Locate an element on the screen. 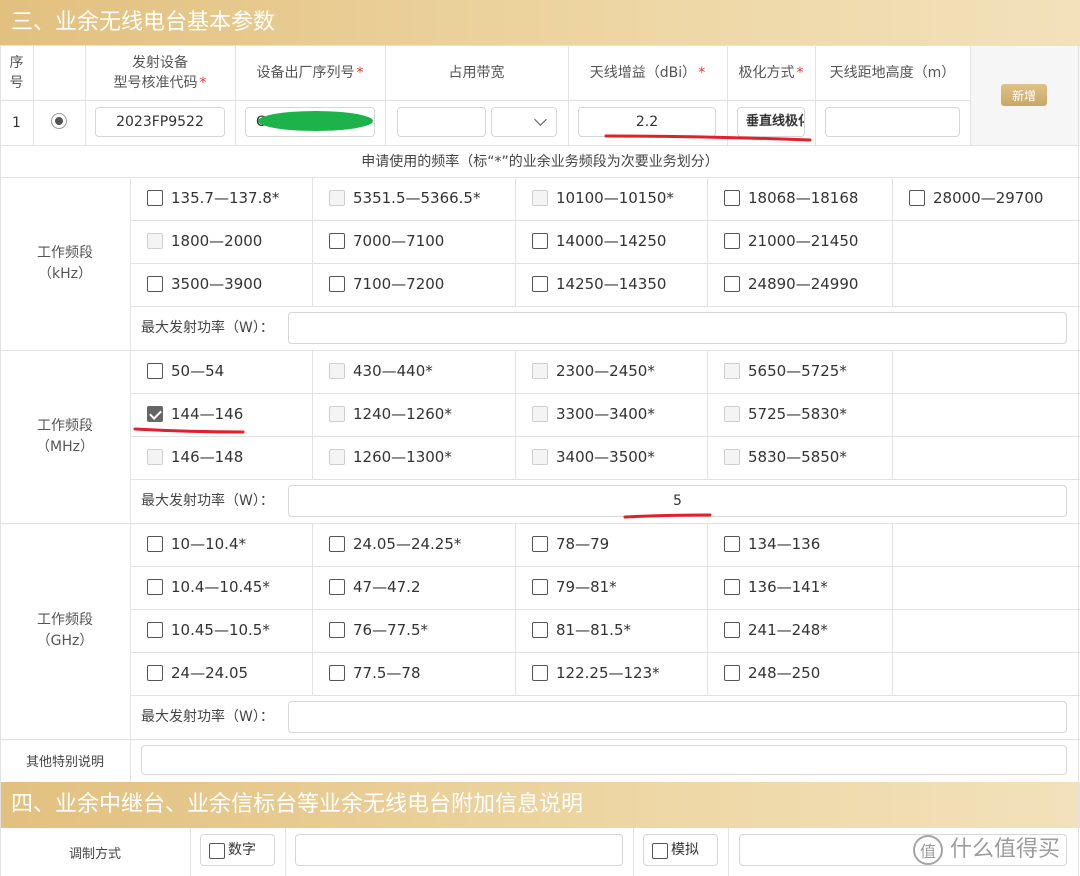 Image resolution: width=1080 pixels, height=876 pixels. power-input: 5 is located at coordinates (677, 501).